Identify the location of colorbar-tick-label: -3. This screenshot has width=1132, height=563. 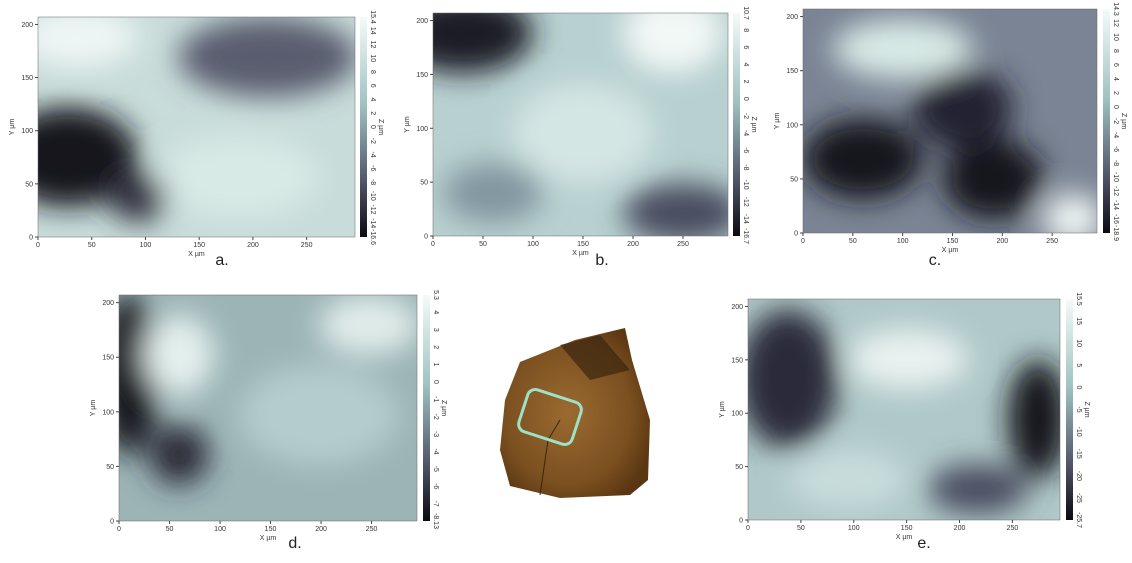
(435, 434).